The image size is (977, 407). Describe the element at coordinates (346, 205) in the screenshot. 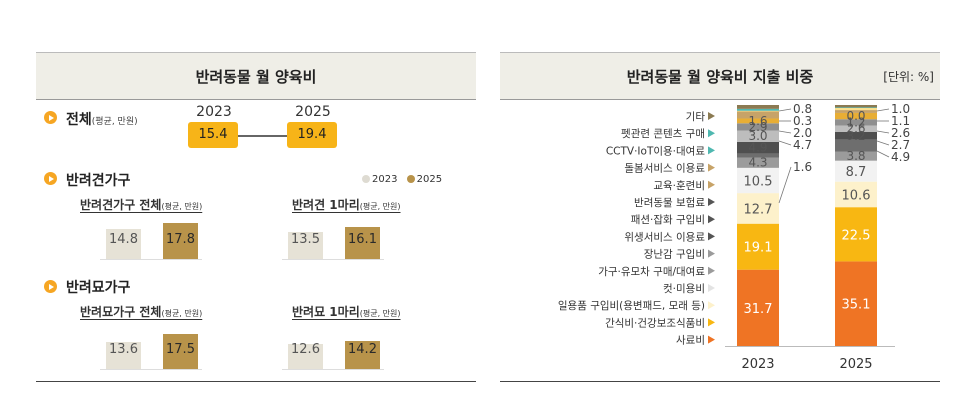

I see `dog-one-title: 반려견 1마리(평균, 만원)` at that location.